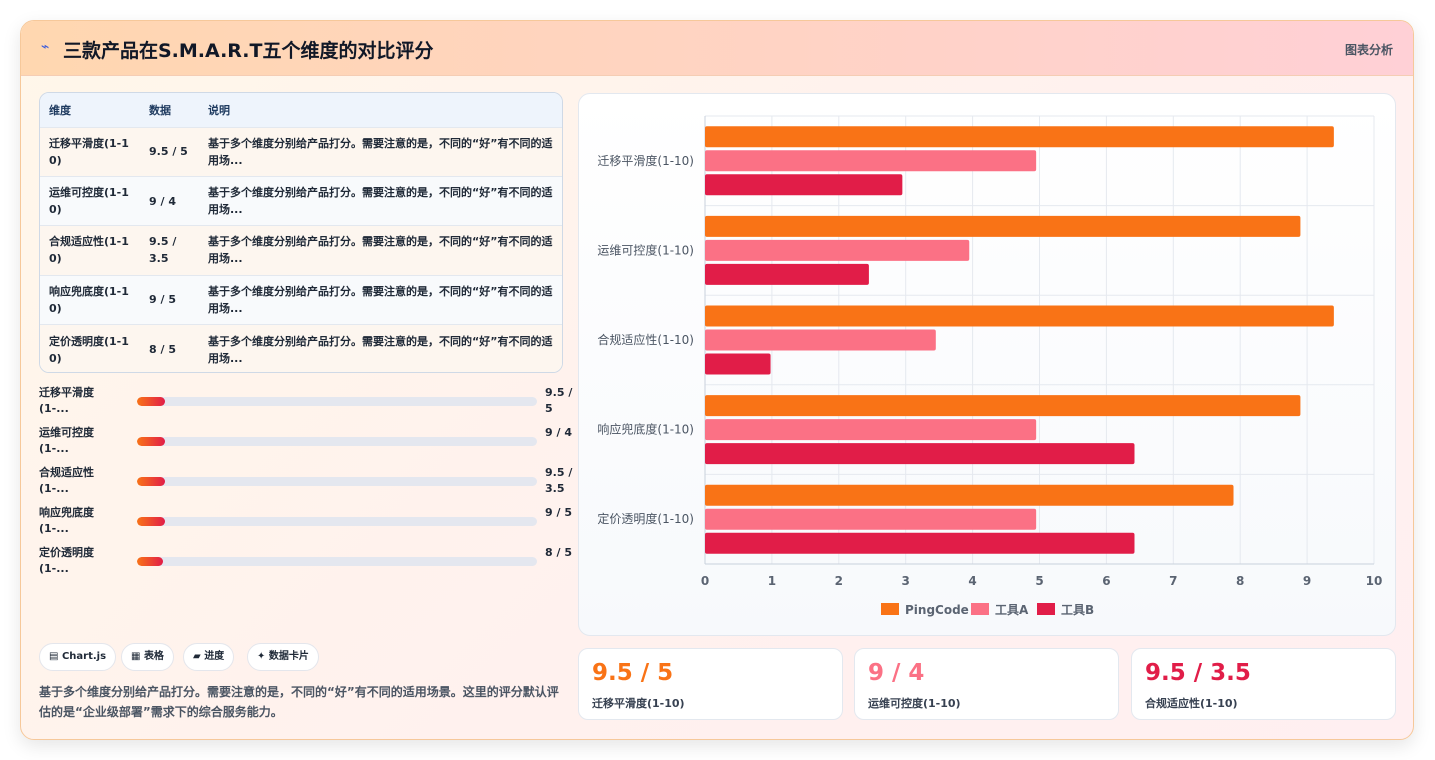  I want to click on progress-value: 8 / 5, so click(558, 552).